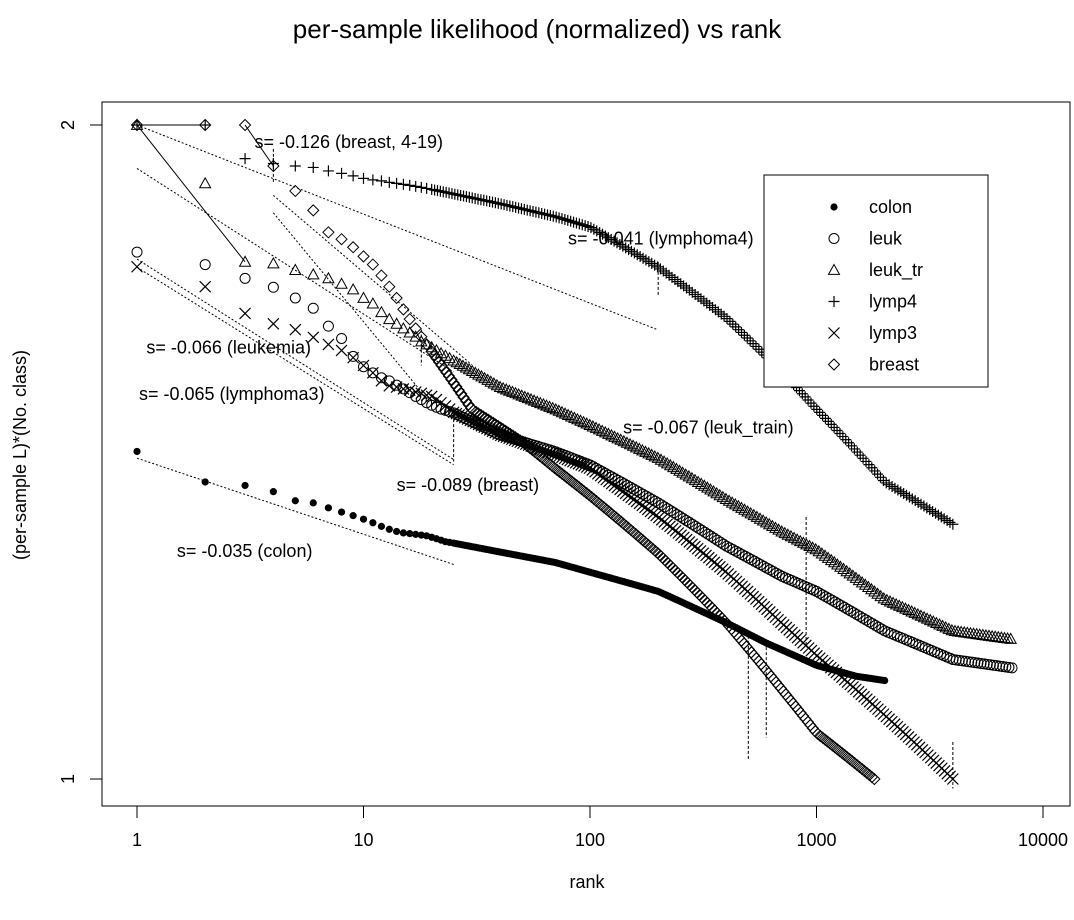  What do you see at coordinates (834, 301) in the screenshot?
I see `legend-marker-lymp4` at bounding box center [834, 301].